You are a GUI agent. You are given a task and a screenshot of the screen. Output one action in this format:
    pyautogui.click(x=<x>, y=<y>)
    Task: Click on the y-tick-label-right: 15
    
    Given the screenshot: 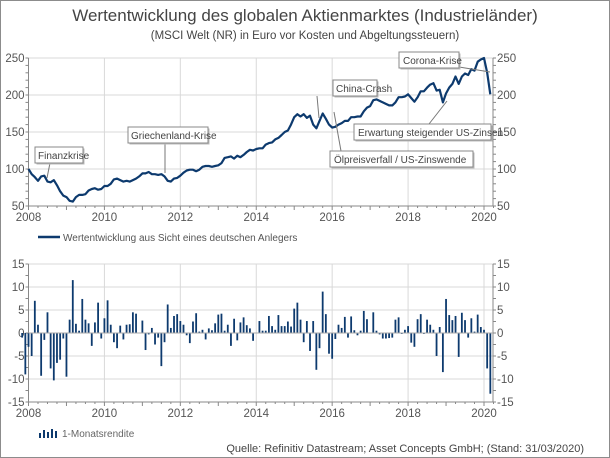 What is the action you would take?
    pyautogui.click(x=503, y=265)
    